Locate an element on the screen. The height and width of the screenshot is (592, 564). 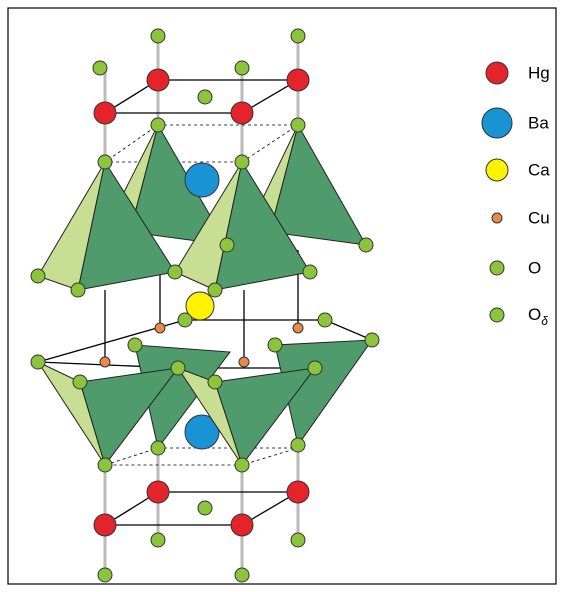
legend-label: Oδ is located at coordinates (538, 316).